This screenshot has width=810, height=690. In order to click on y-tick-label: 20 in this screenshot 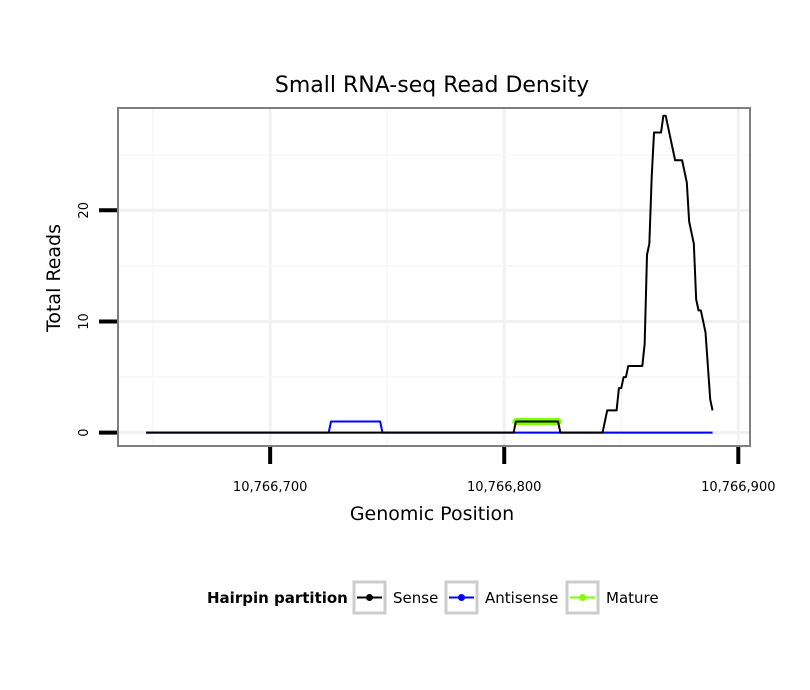, I will do `click(84, 210)`.